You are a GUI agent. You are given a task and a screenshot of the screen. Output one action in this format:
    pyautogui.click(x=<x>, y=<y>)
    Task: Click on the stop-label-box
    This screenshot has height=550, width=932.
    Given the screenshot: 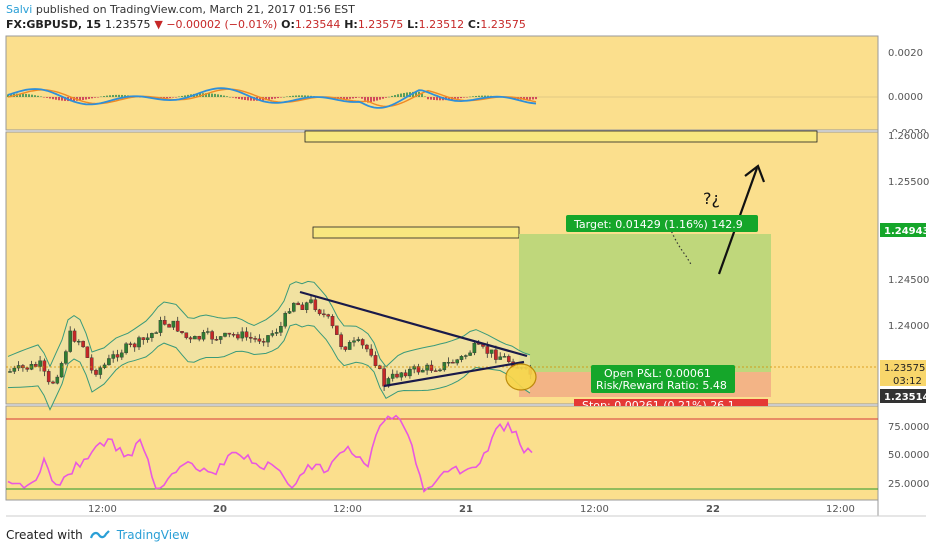 What is the action you would take?
    pyautogui.click(x=671, y=402)
    